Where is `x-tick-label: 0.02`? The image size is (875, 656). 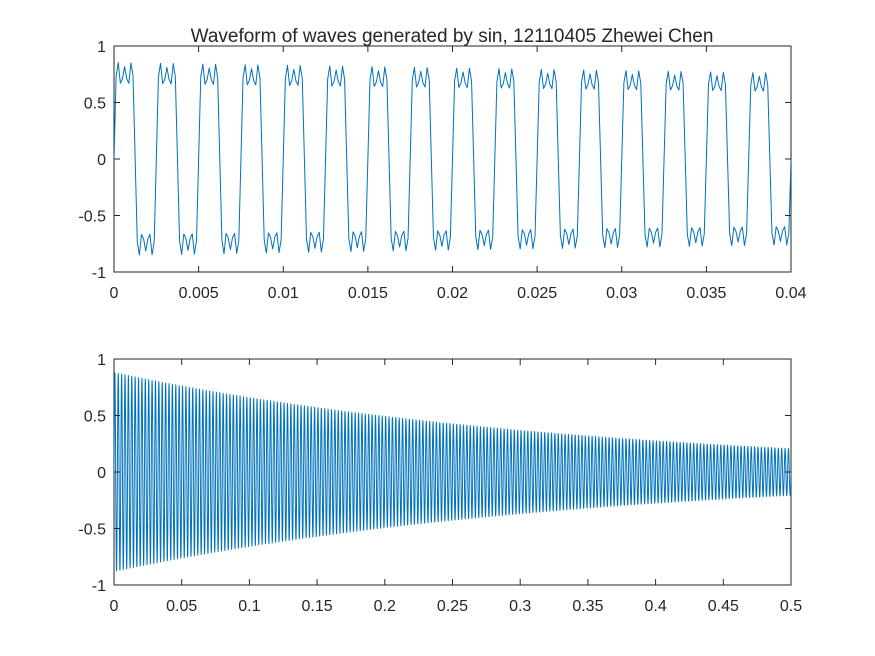
x-tick-label: 0.02 is located at coordinates (452, 293).